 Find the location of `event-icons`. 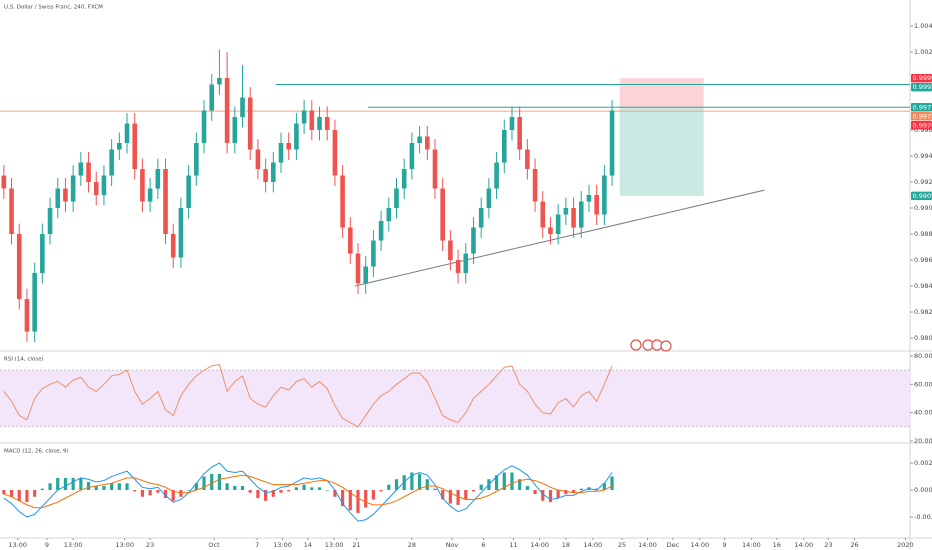

event-icons is located at coordinates (651, 345).